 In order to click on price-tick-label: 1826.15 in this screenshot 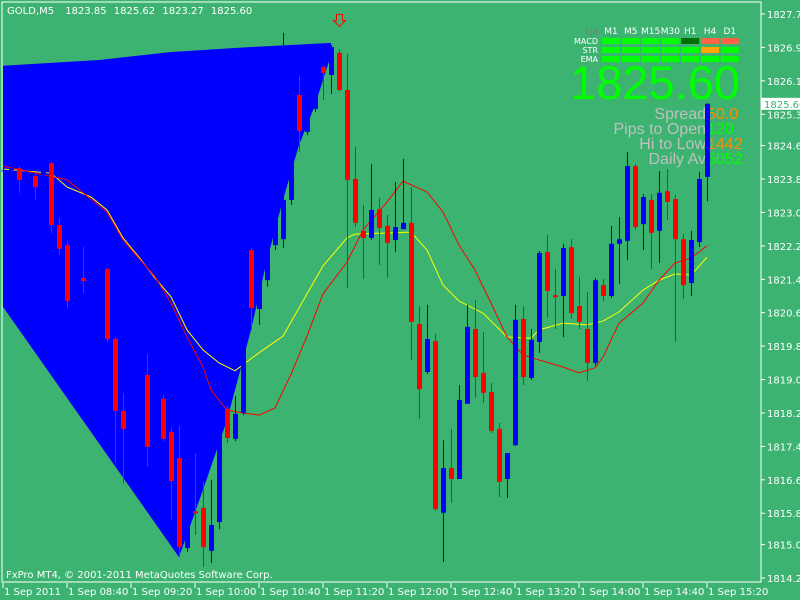, I will do `click(783, 82)`.